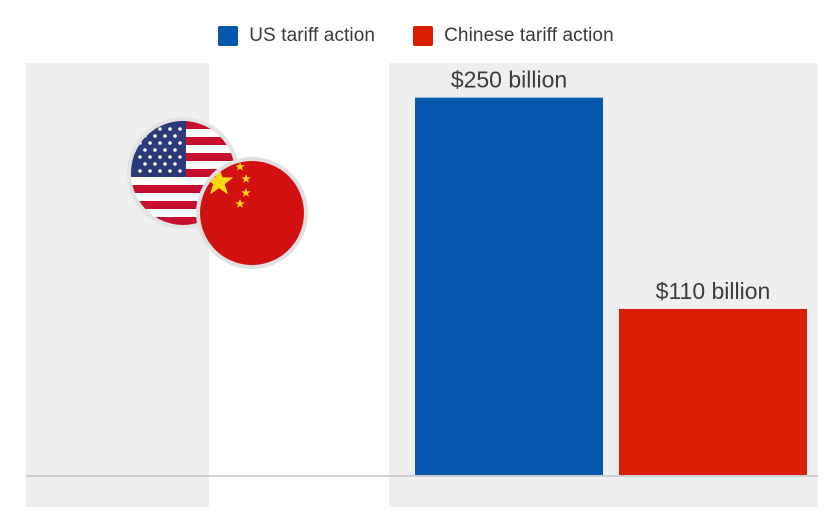 The image size is (832, 522). What do you see at coordinates (509, 80) in the screenshot?
I see `data-label-us: $250 billion` at bounding box center [509, 80].